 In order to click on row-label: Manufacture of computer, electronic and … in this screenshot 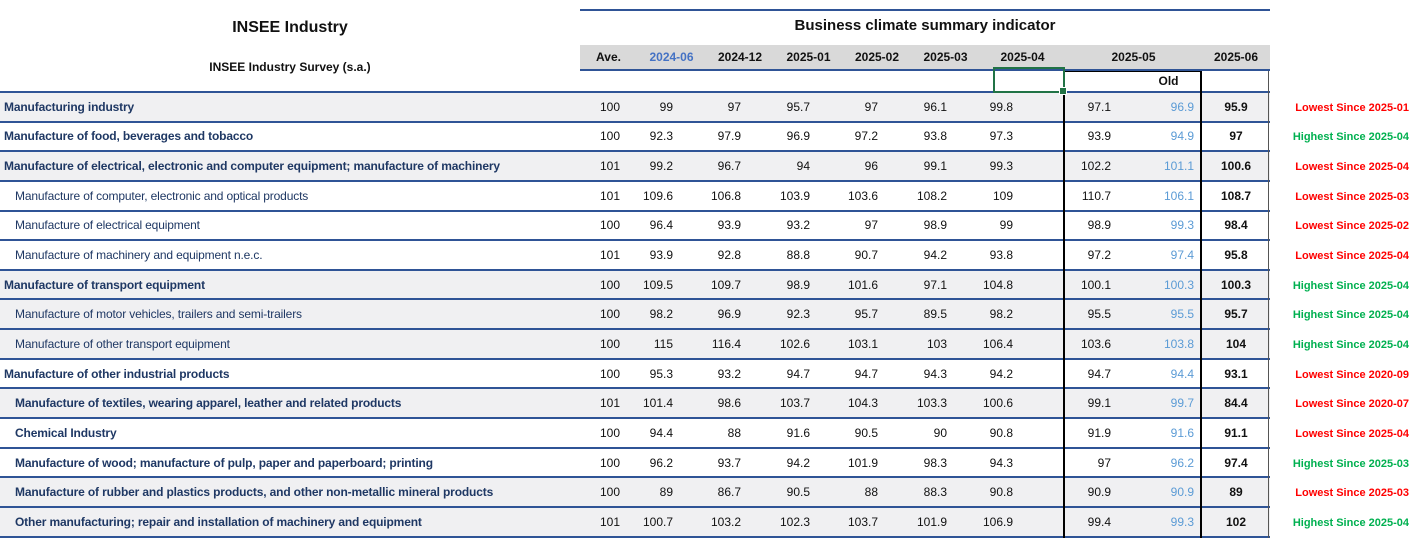, I will do `click(162, 195)`.